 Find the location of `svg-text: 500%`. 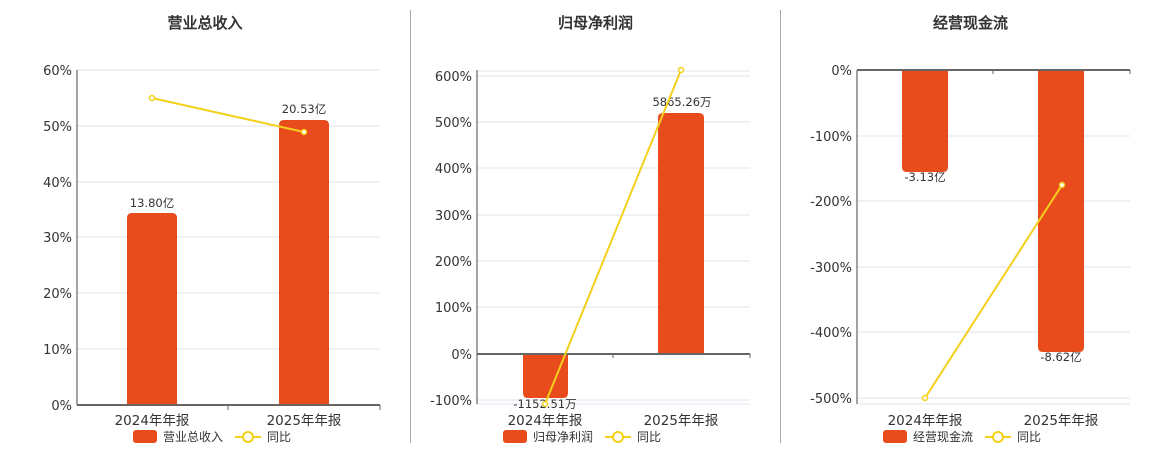

svg-text: 500% is located at coordinates (453, 123).